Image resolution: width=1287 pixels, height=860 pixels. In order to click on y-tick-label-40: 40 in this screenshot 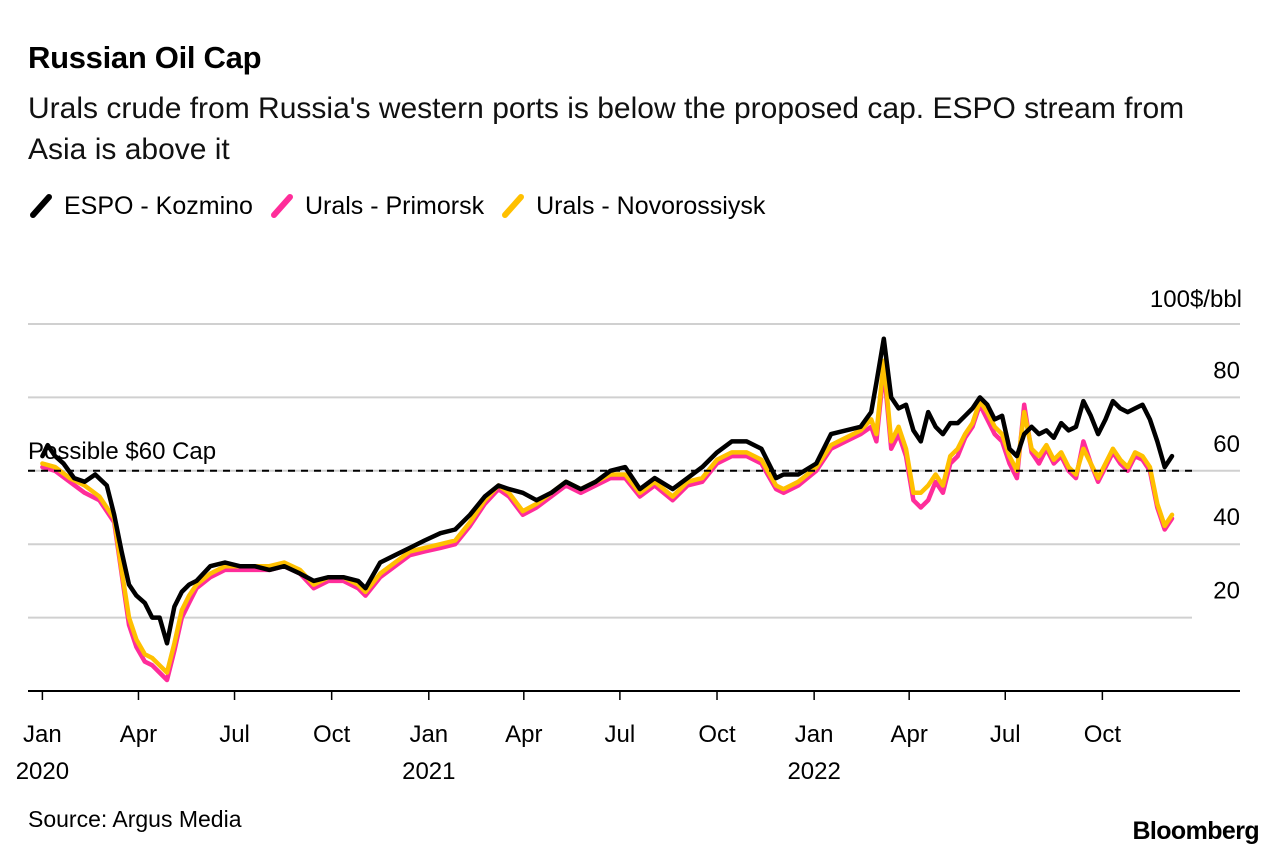, I will do `click(1226, 517)`.